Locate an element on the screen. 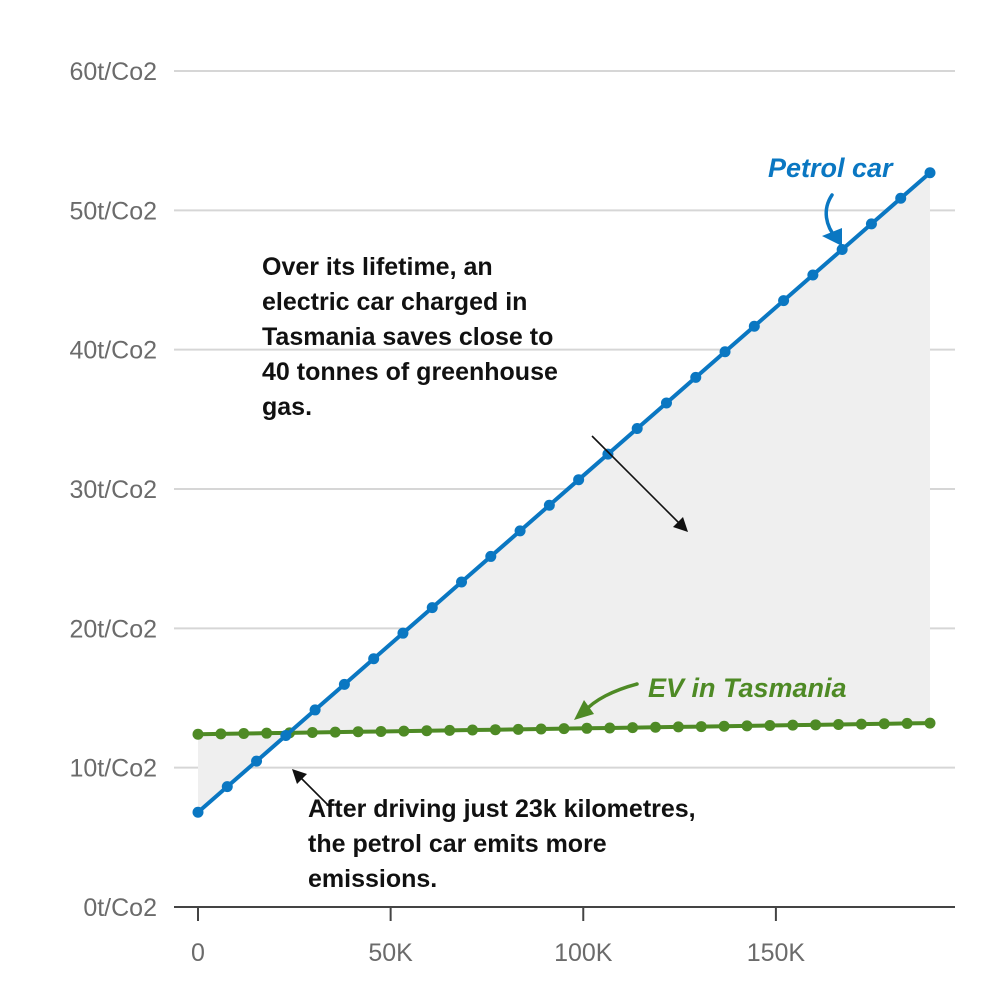 The height and width of the screenshot is (1000, 1000). x-axis: 0 50K 100K 150K is located at coordinates (564, 936).